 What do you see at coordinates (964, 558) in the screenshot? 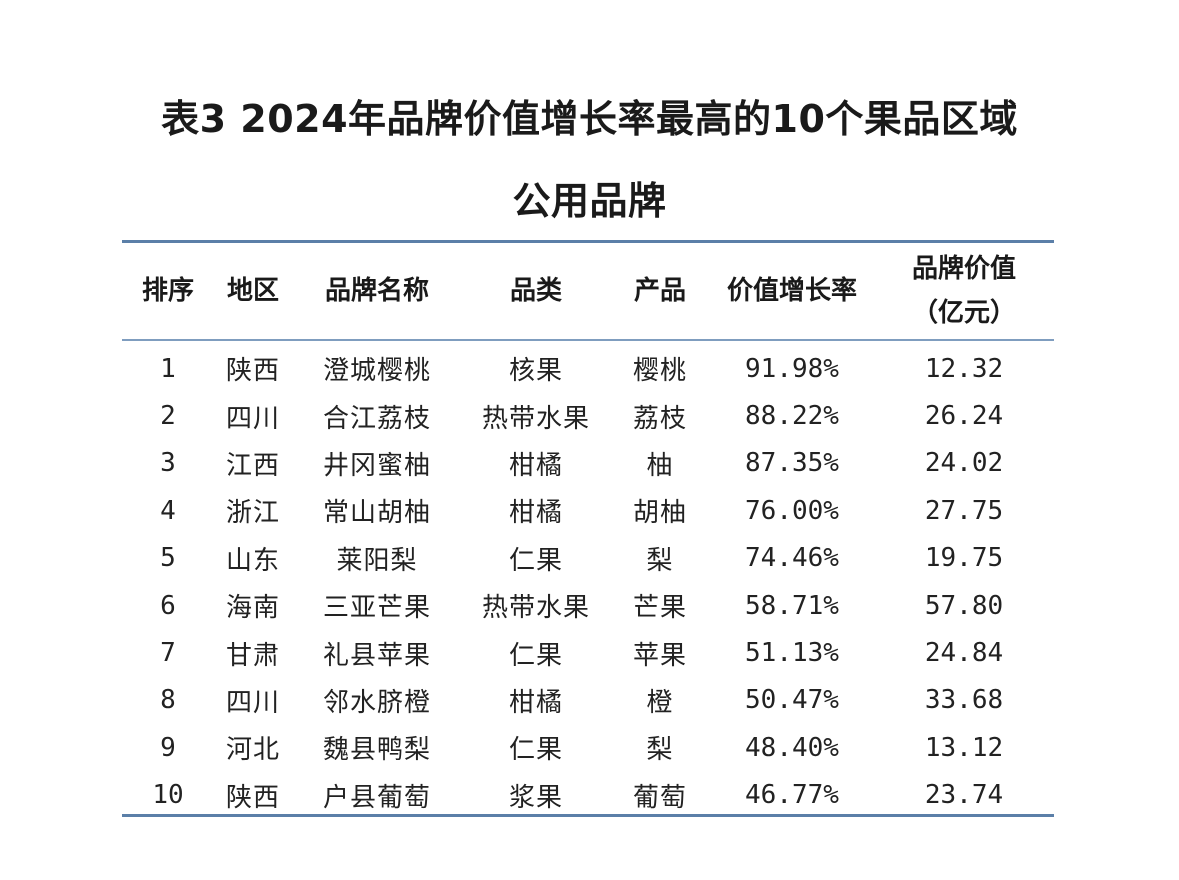
I see `cell-brand-value: 19.75` at bounding box center [964, 558].